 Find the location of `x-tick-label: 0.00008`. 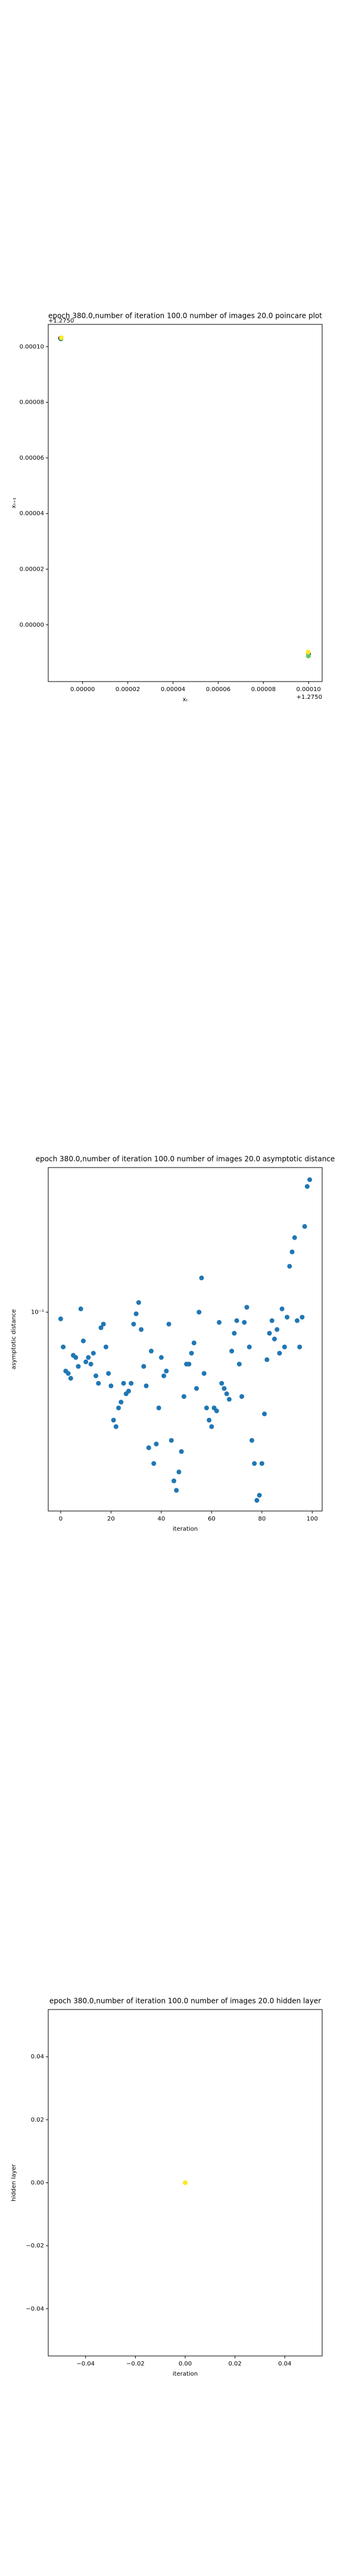

x-tick-label: 0.00008 is located at coordinates (264, 689).